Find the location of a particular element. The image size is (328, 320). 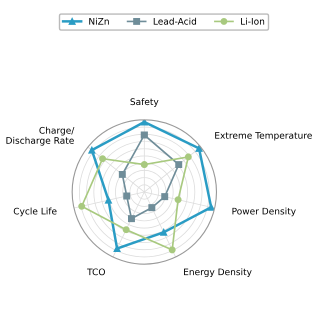

legend-label: NiZn is located at coordinates (99, 21).